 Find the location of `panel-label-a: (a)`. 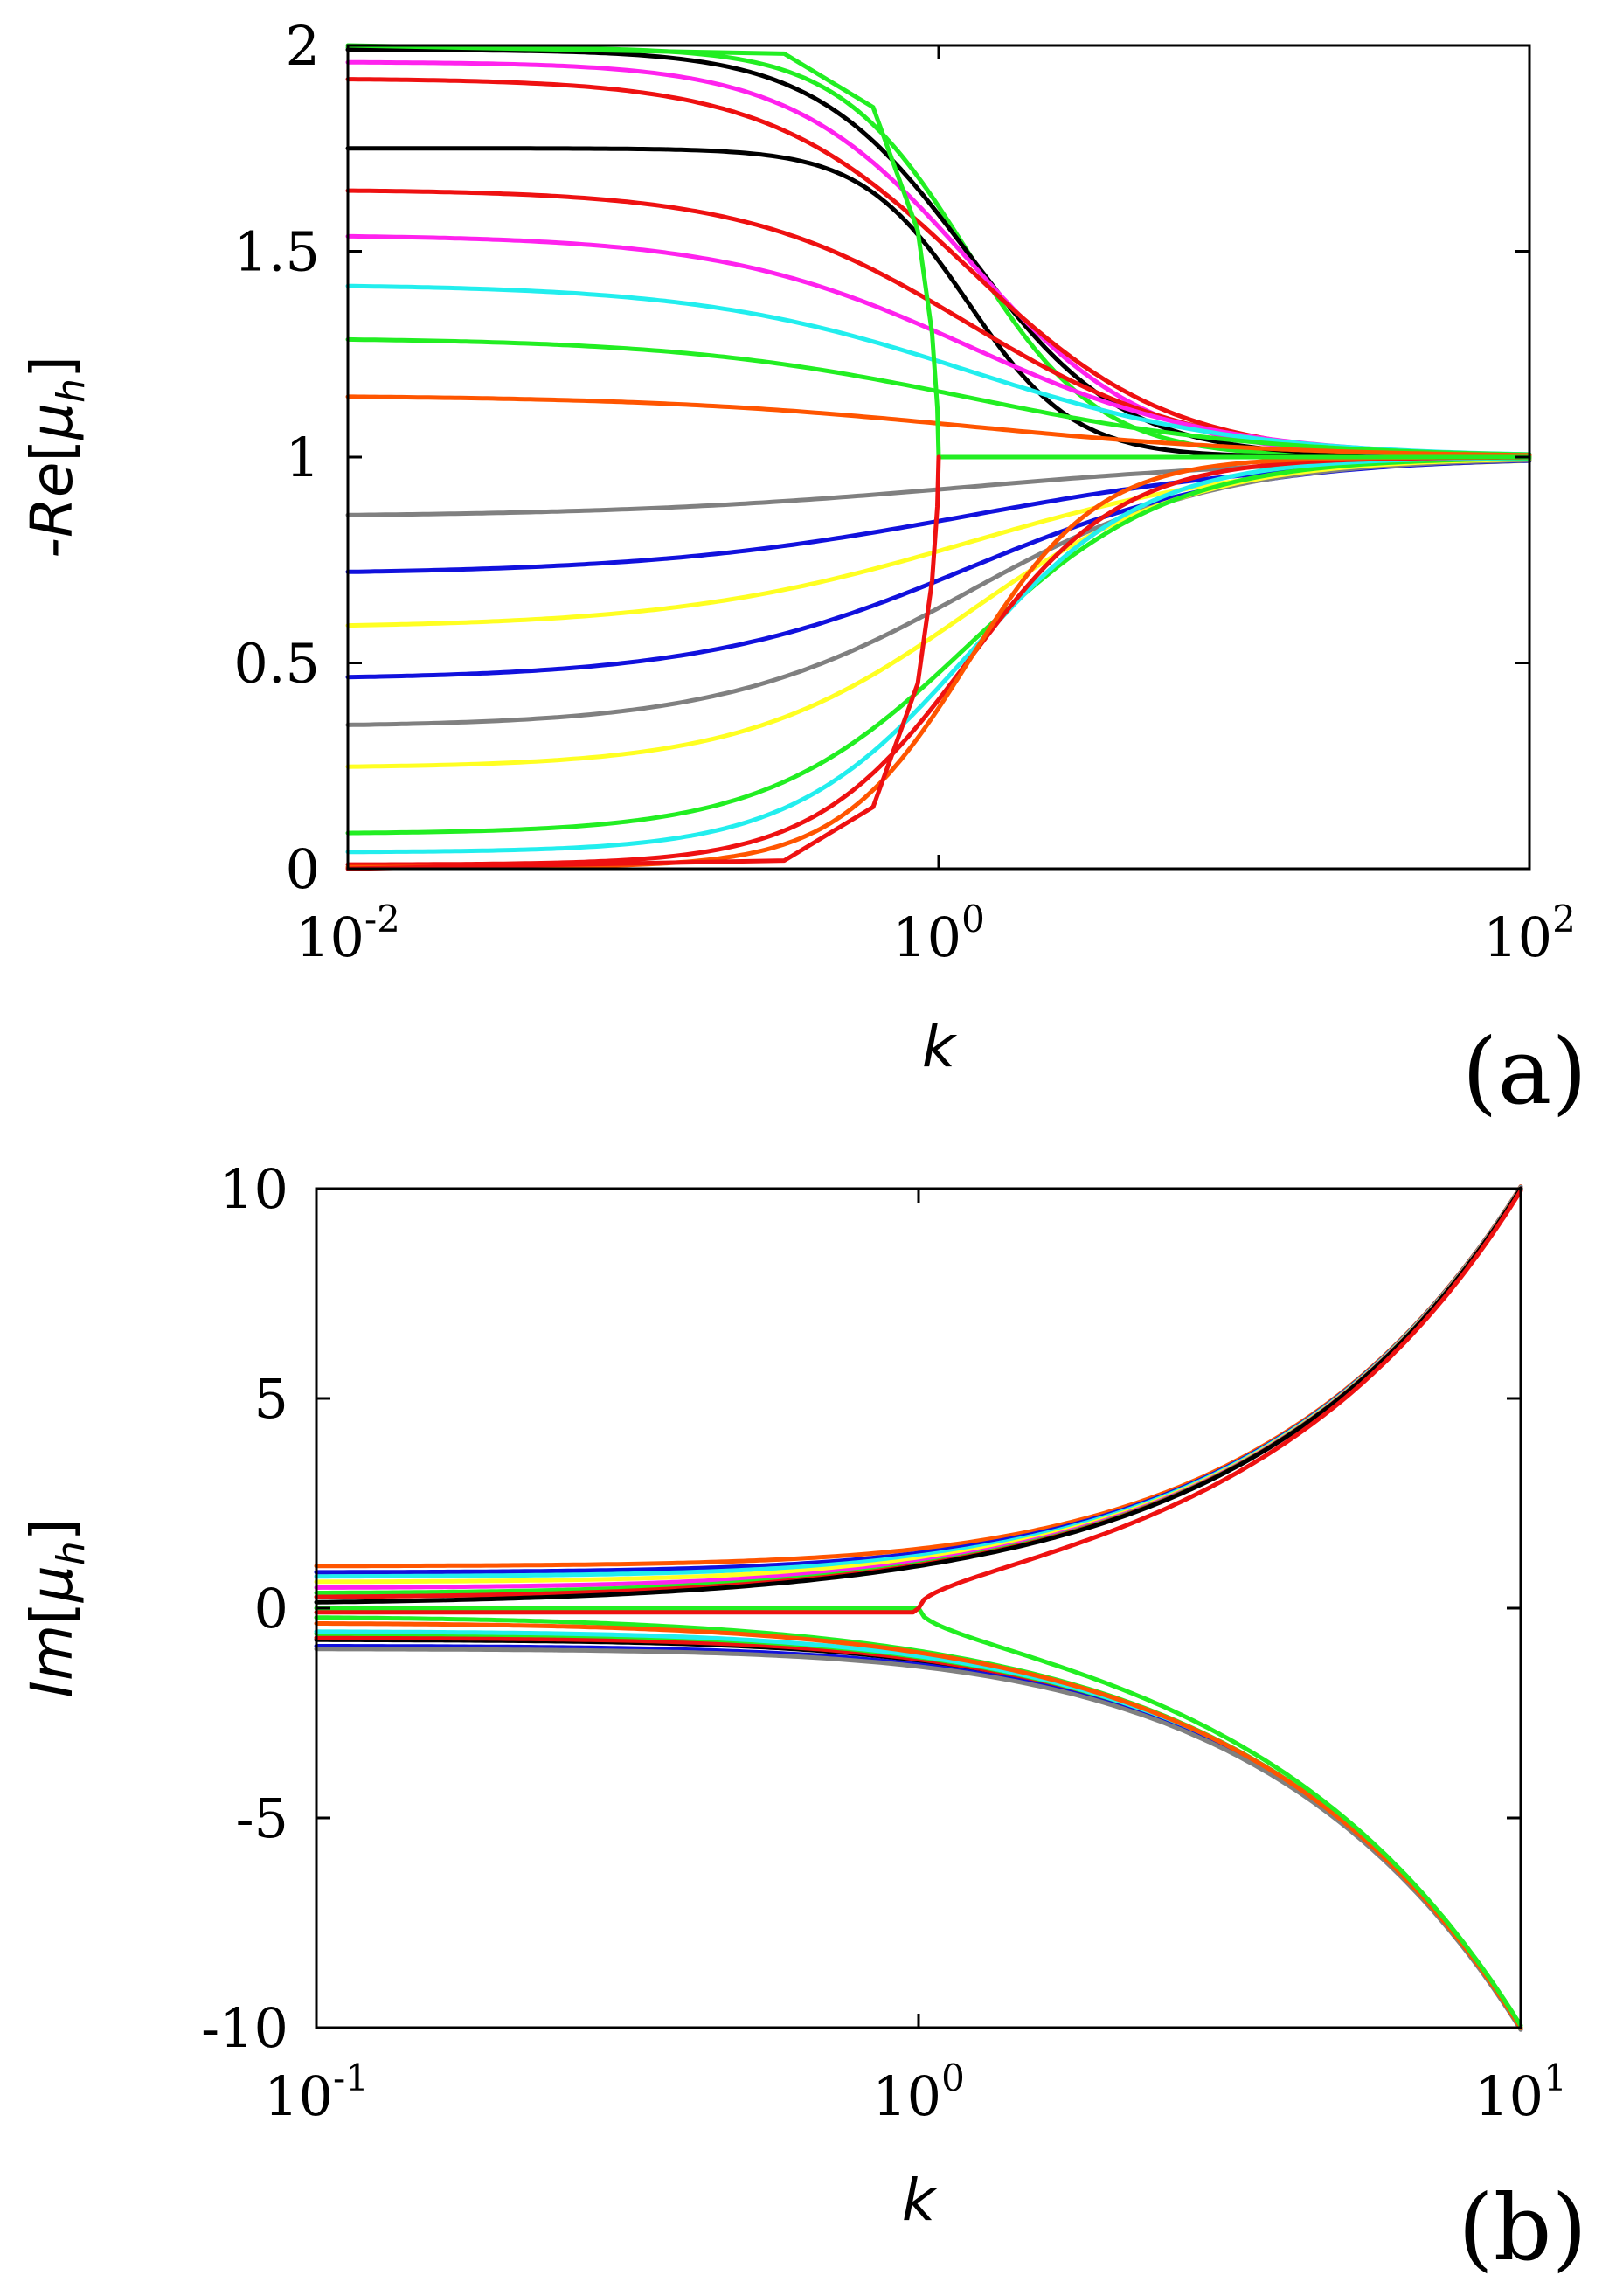

panel-label-a: (a) is located at coordinates (1524, 1071).